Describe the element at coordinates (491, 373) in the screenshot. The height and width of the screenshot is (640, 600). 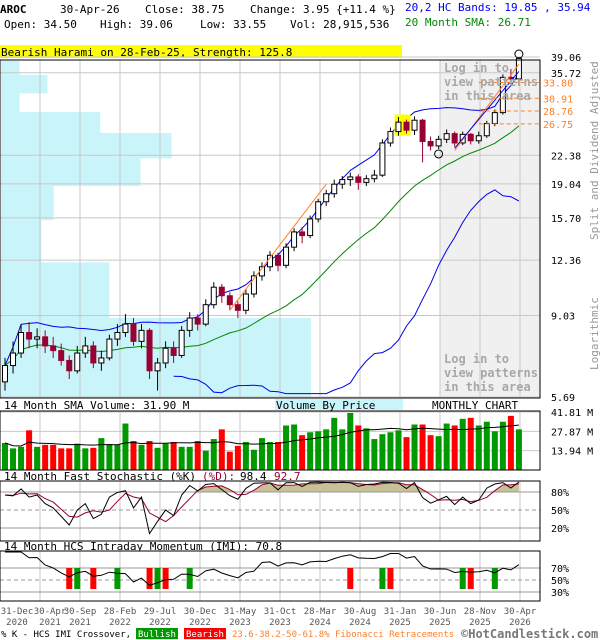
I see `watermark-line2: view patterns` at that location.